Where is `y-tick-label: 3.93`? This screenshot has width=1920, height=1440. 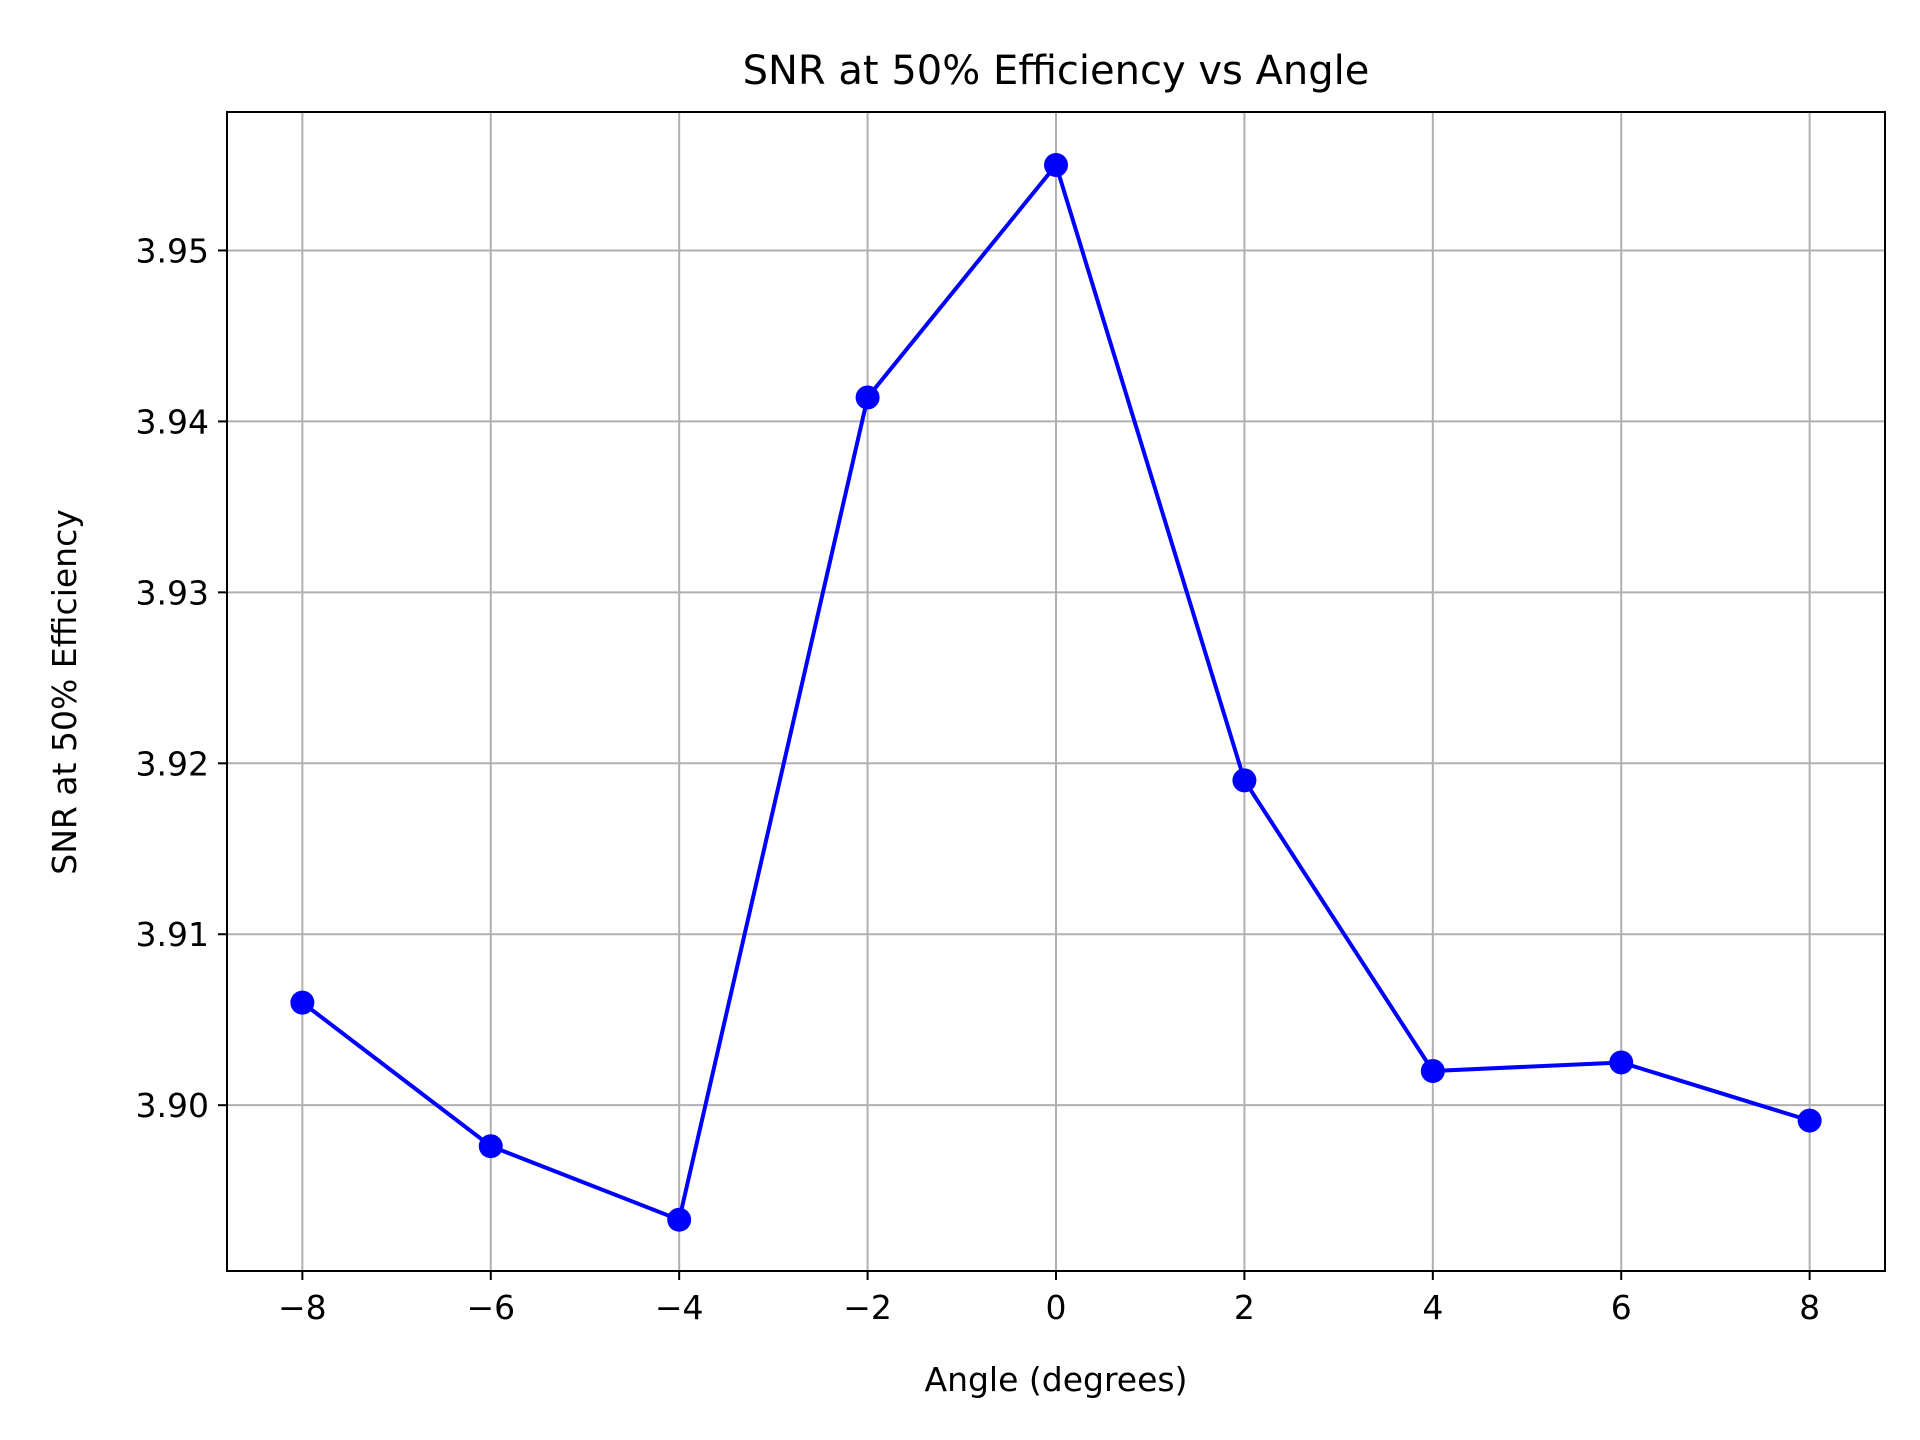
y-tick-label: 3.93 is located at coordinates (172, 592).